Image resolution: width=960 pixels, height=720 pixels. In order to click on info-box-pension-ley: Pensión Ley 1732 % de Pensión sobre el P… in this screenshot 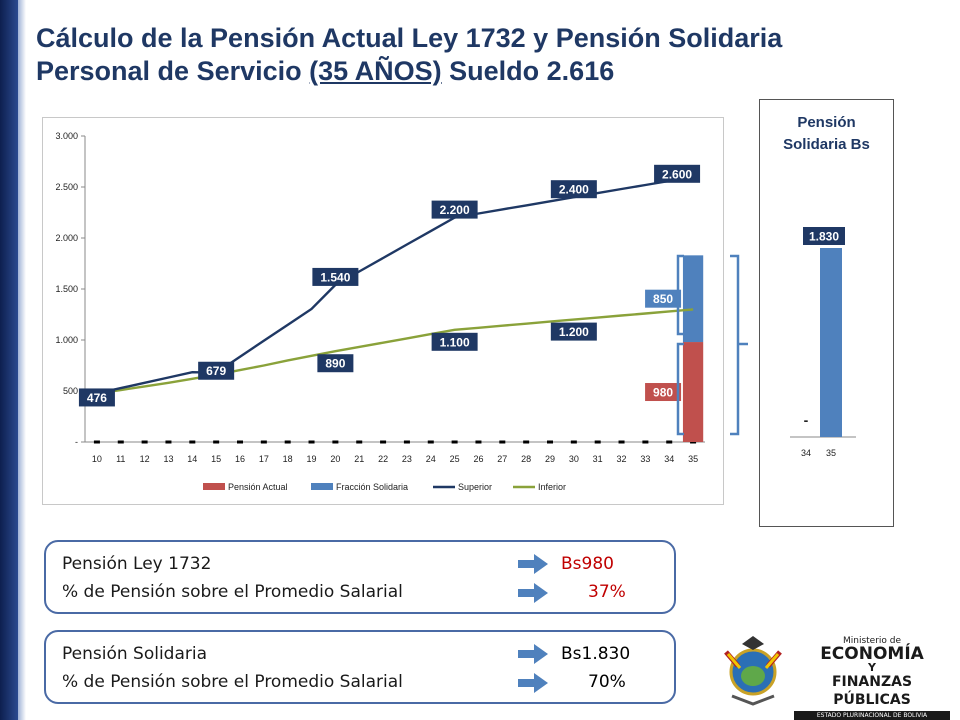, I will do `click(360, 577)`.